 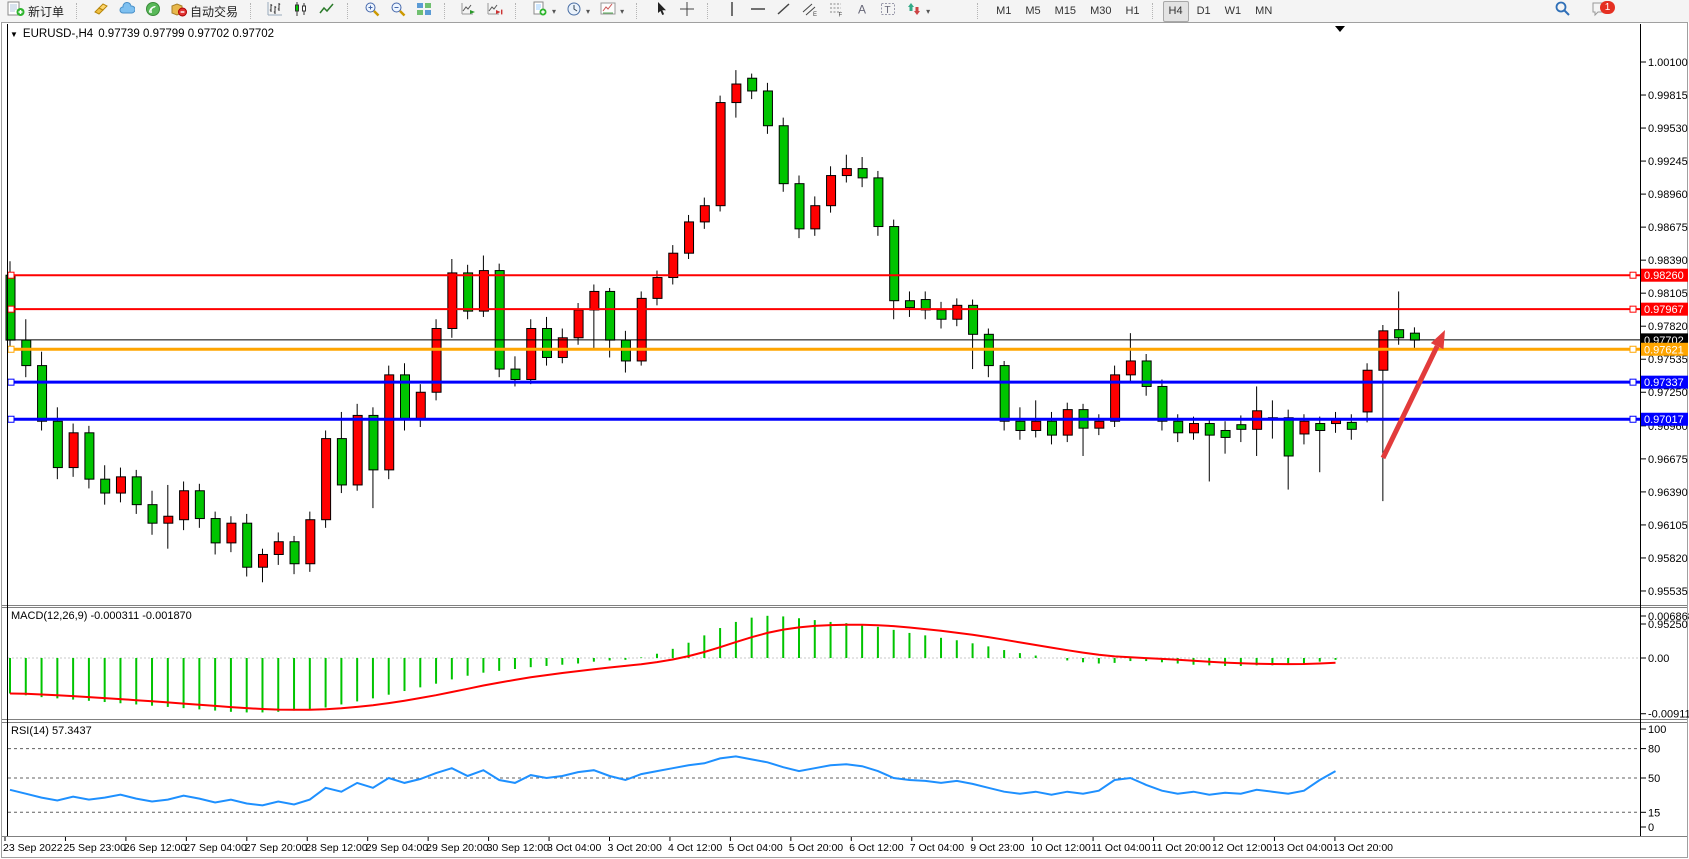 I want to click on text-button: A, so click(x=862, y=11).